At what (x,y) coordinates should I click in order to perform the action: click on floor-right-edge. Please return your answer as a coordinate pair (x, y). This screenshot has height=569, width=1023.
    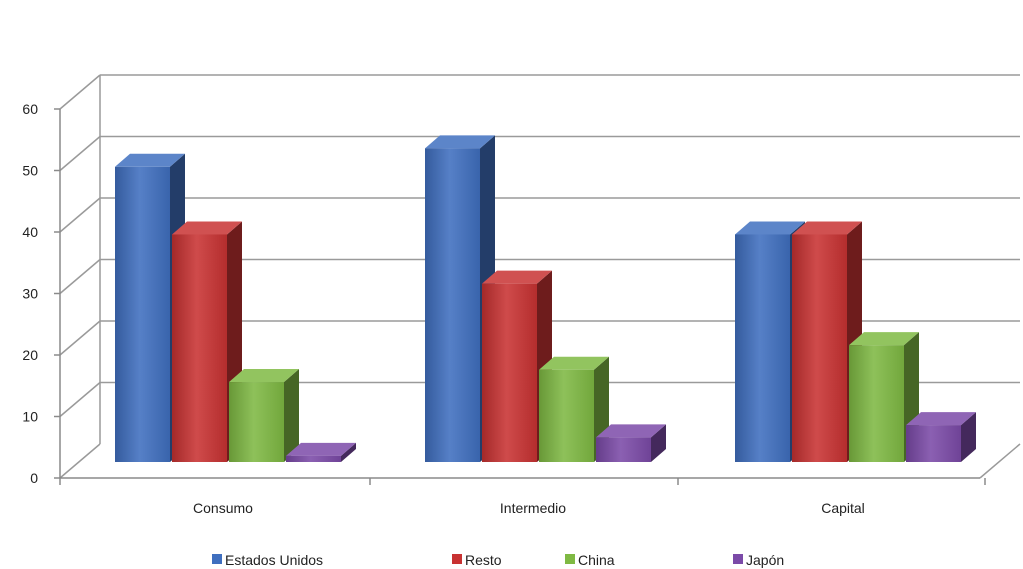
    Looking at the image, I should click on (1000, 461).